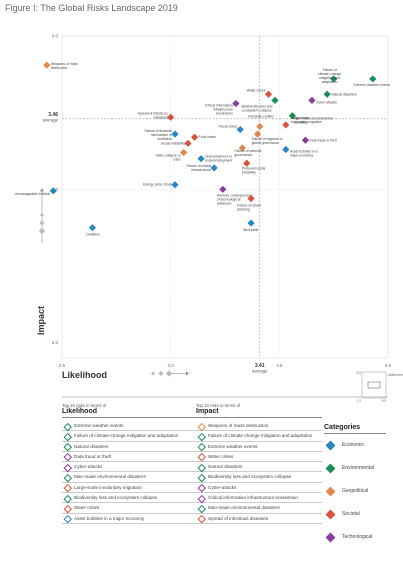 The image size is (403, 561). Describe the element at coordinates (250, 230) in the screenshot. I see `risk-label: Illicit trade` at that location.